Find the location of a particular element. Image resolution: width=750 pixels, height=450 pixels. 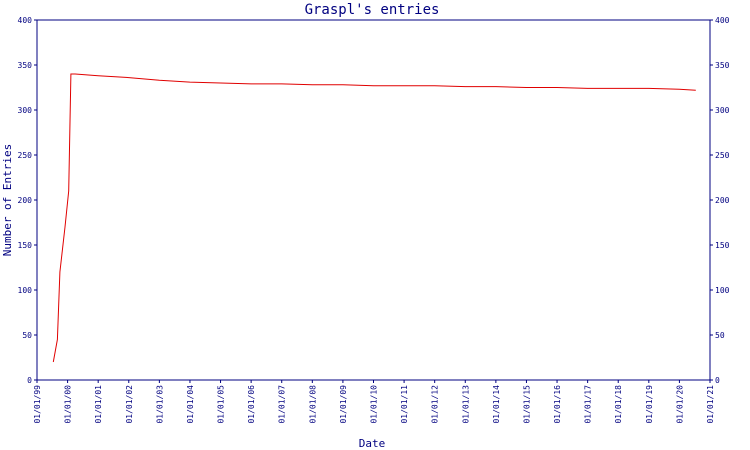

y-tick-label-right: 200 is located at coordinates (722, 200).